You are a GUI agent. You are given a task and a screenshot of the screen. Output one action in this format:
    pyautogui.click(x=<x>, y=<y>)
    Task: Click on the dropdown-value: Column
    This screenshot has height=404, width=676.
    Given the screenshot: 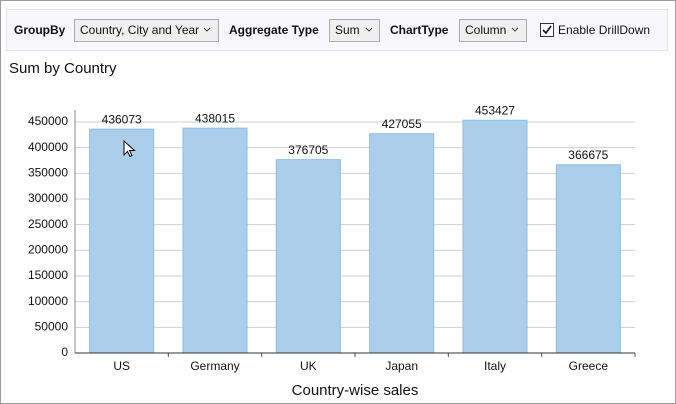 What is the action you would take?
    pyautogui.click(x=485, y=30)
    